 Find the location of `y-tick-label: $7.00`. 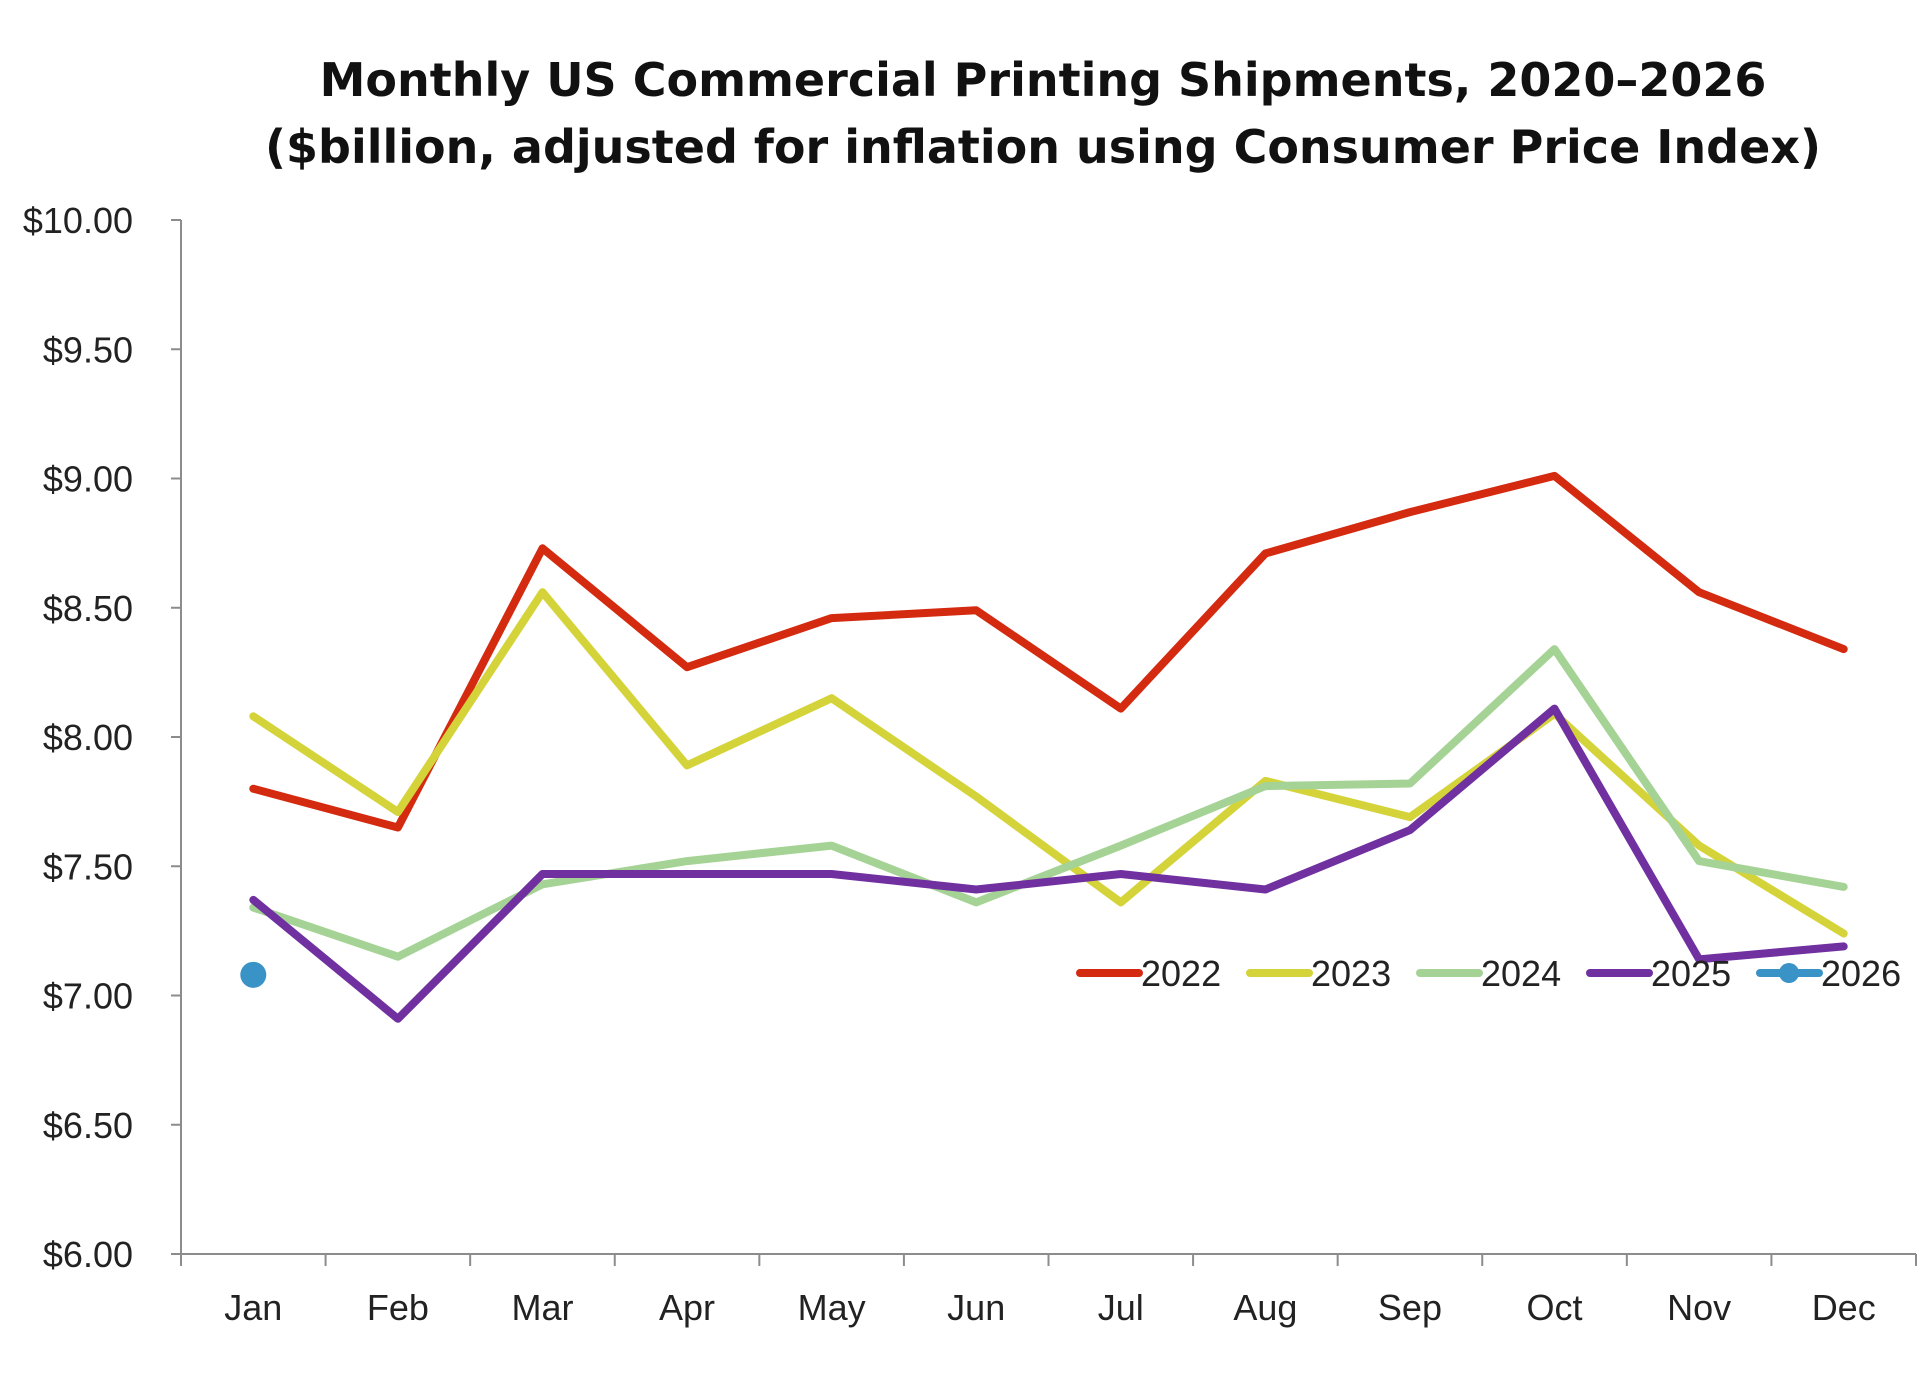

y-tick-label: $7.00 is located at coordinates (88, 996).